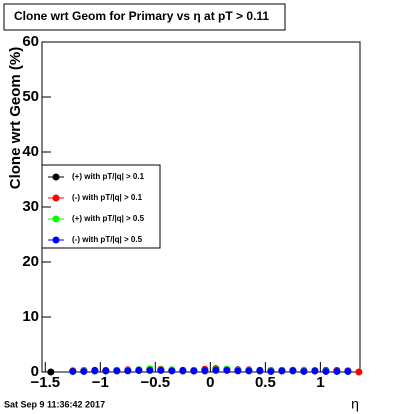 This screenshot has height=414, width=400. I want to click on x-tick-label: −0.5, so click(156, 382).